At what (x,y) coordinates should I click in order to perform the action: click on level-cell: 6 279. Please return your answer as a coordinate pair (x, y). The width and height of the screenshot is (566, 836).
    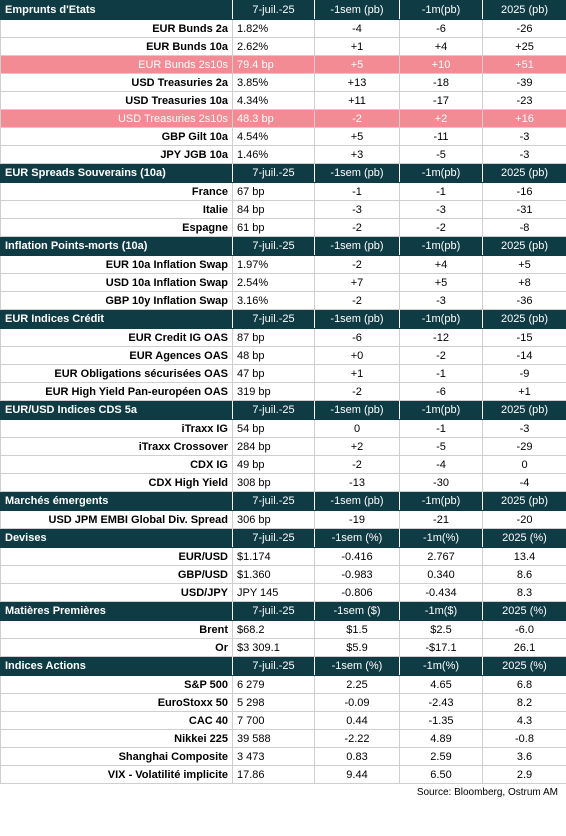
    Looking at the image, I should click on (273, 684).